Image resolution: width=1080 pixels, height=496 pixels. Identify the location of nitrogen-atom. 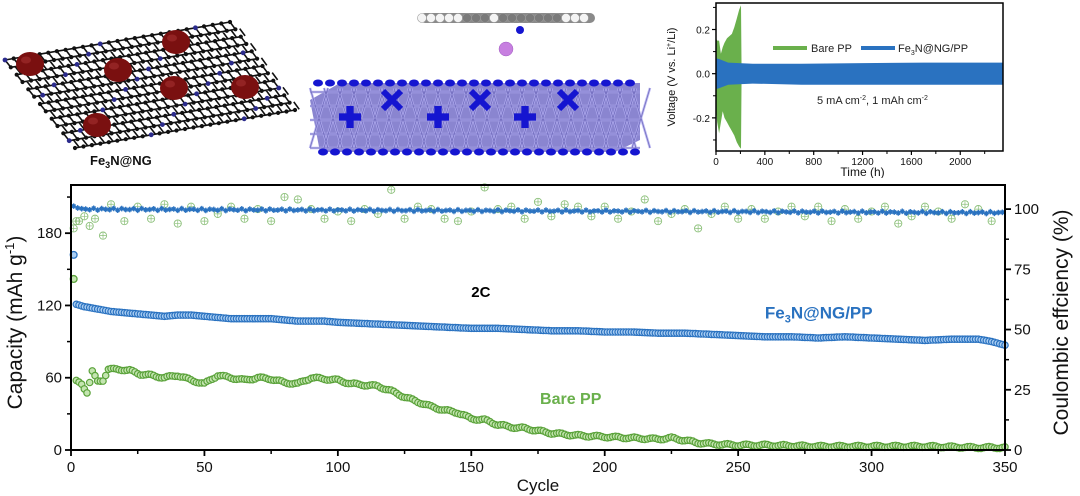
(244, 119).